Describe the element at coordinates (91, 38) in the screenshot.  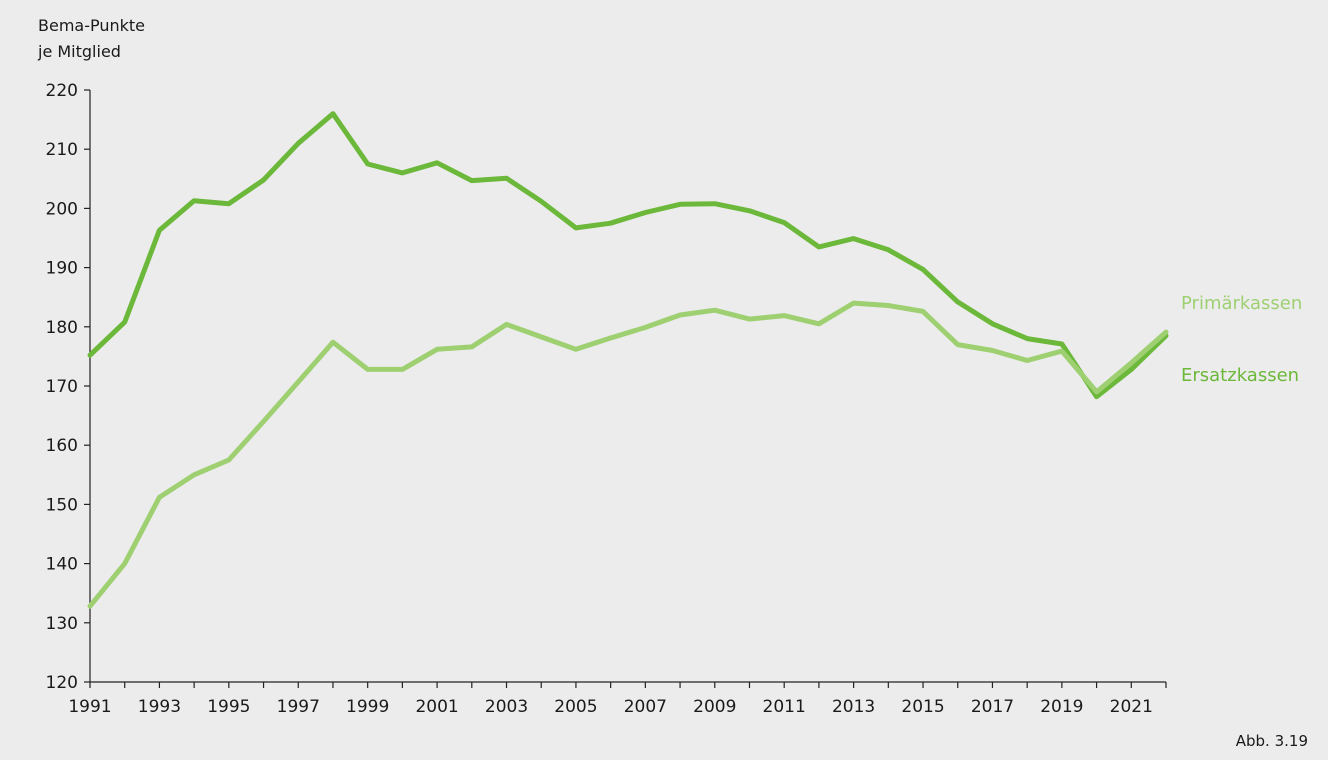
I see `y-axis-label: Bema-Punkte je Mitglied` at that location.